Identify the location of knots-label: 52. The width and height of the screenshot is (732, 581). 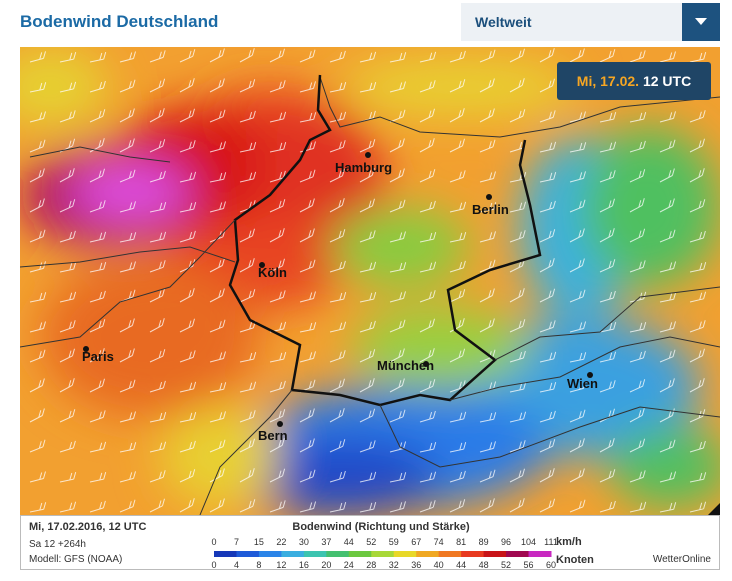
(506, 565).